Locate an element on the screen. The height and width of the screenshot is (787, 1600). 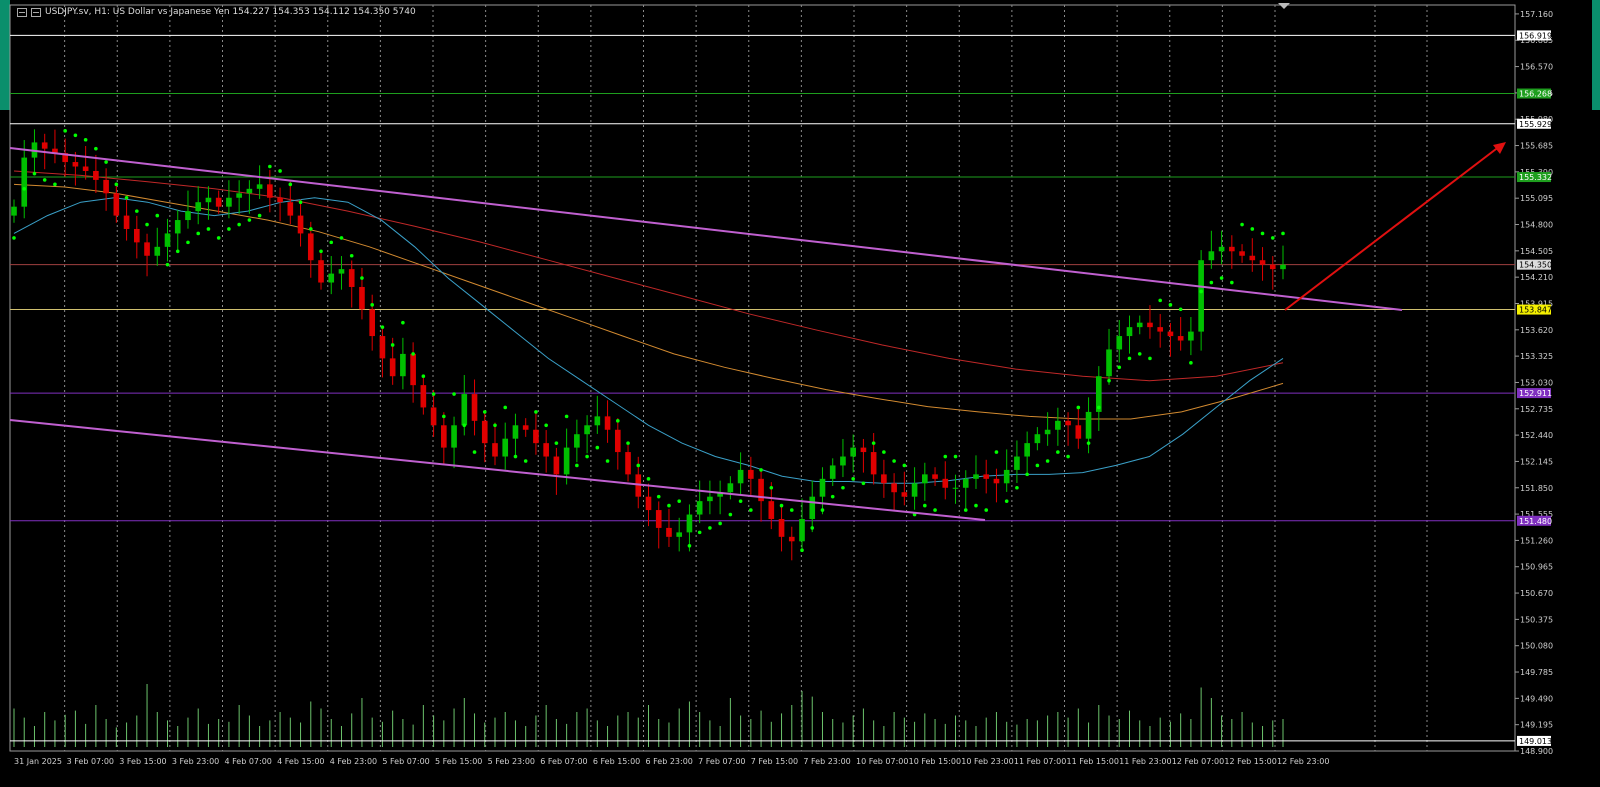
x-tick-label: 5 Feb 07:00 is located at coordinates (405, 761).